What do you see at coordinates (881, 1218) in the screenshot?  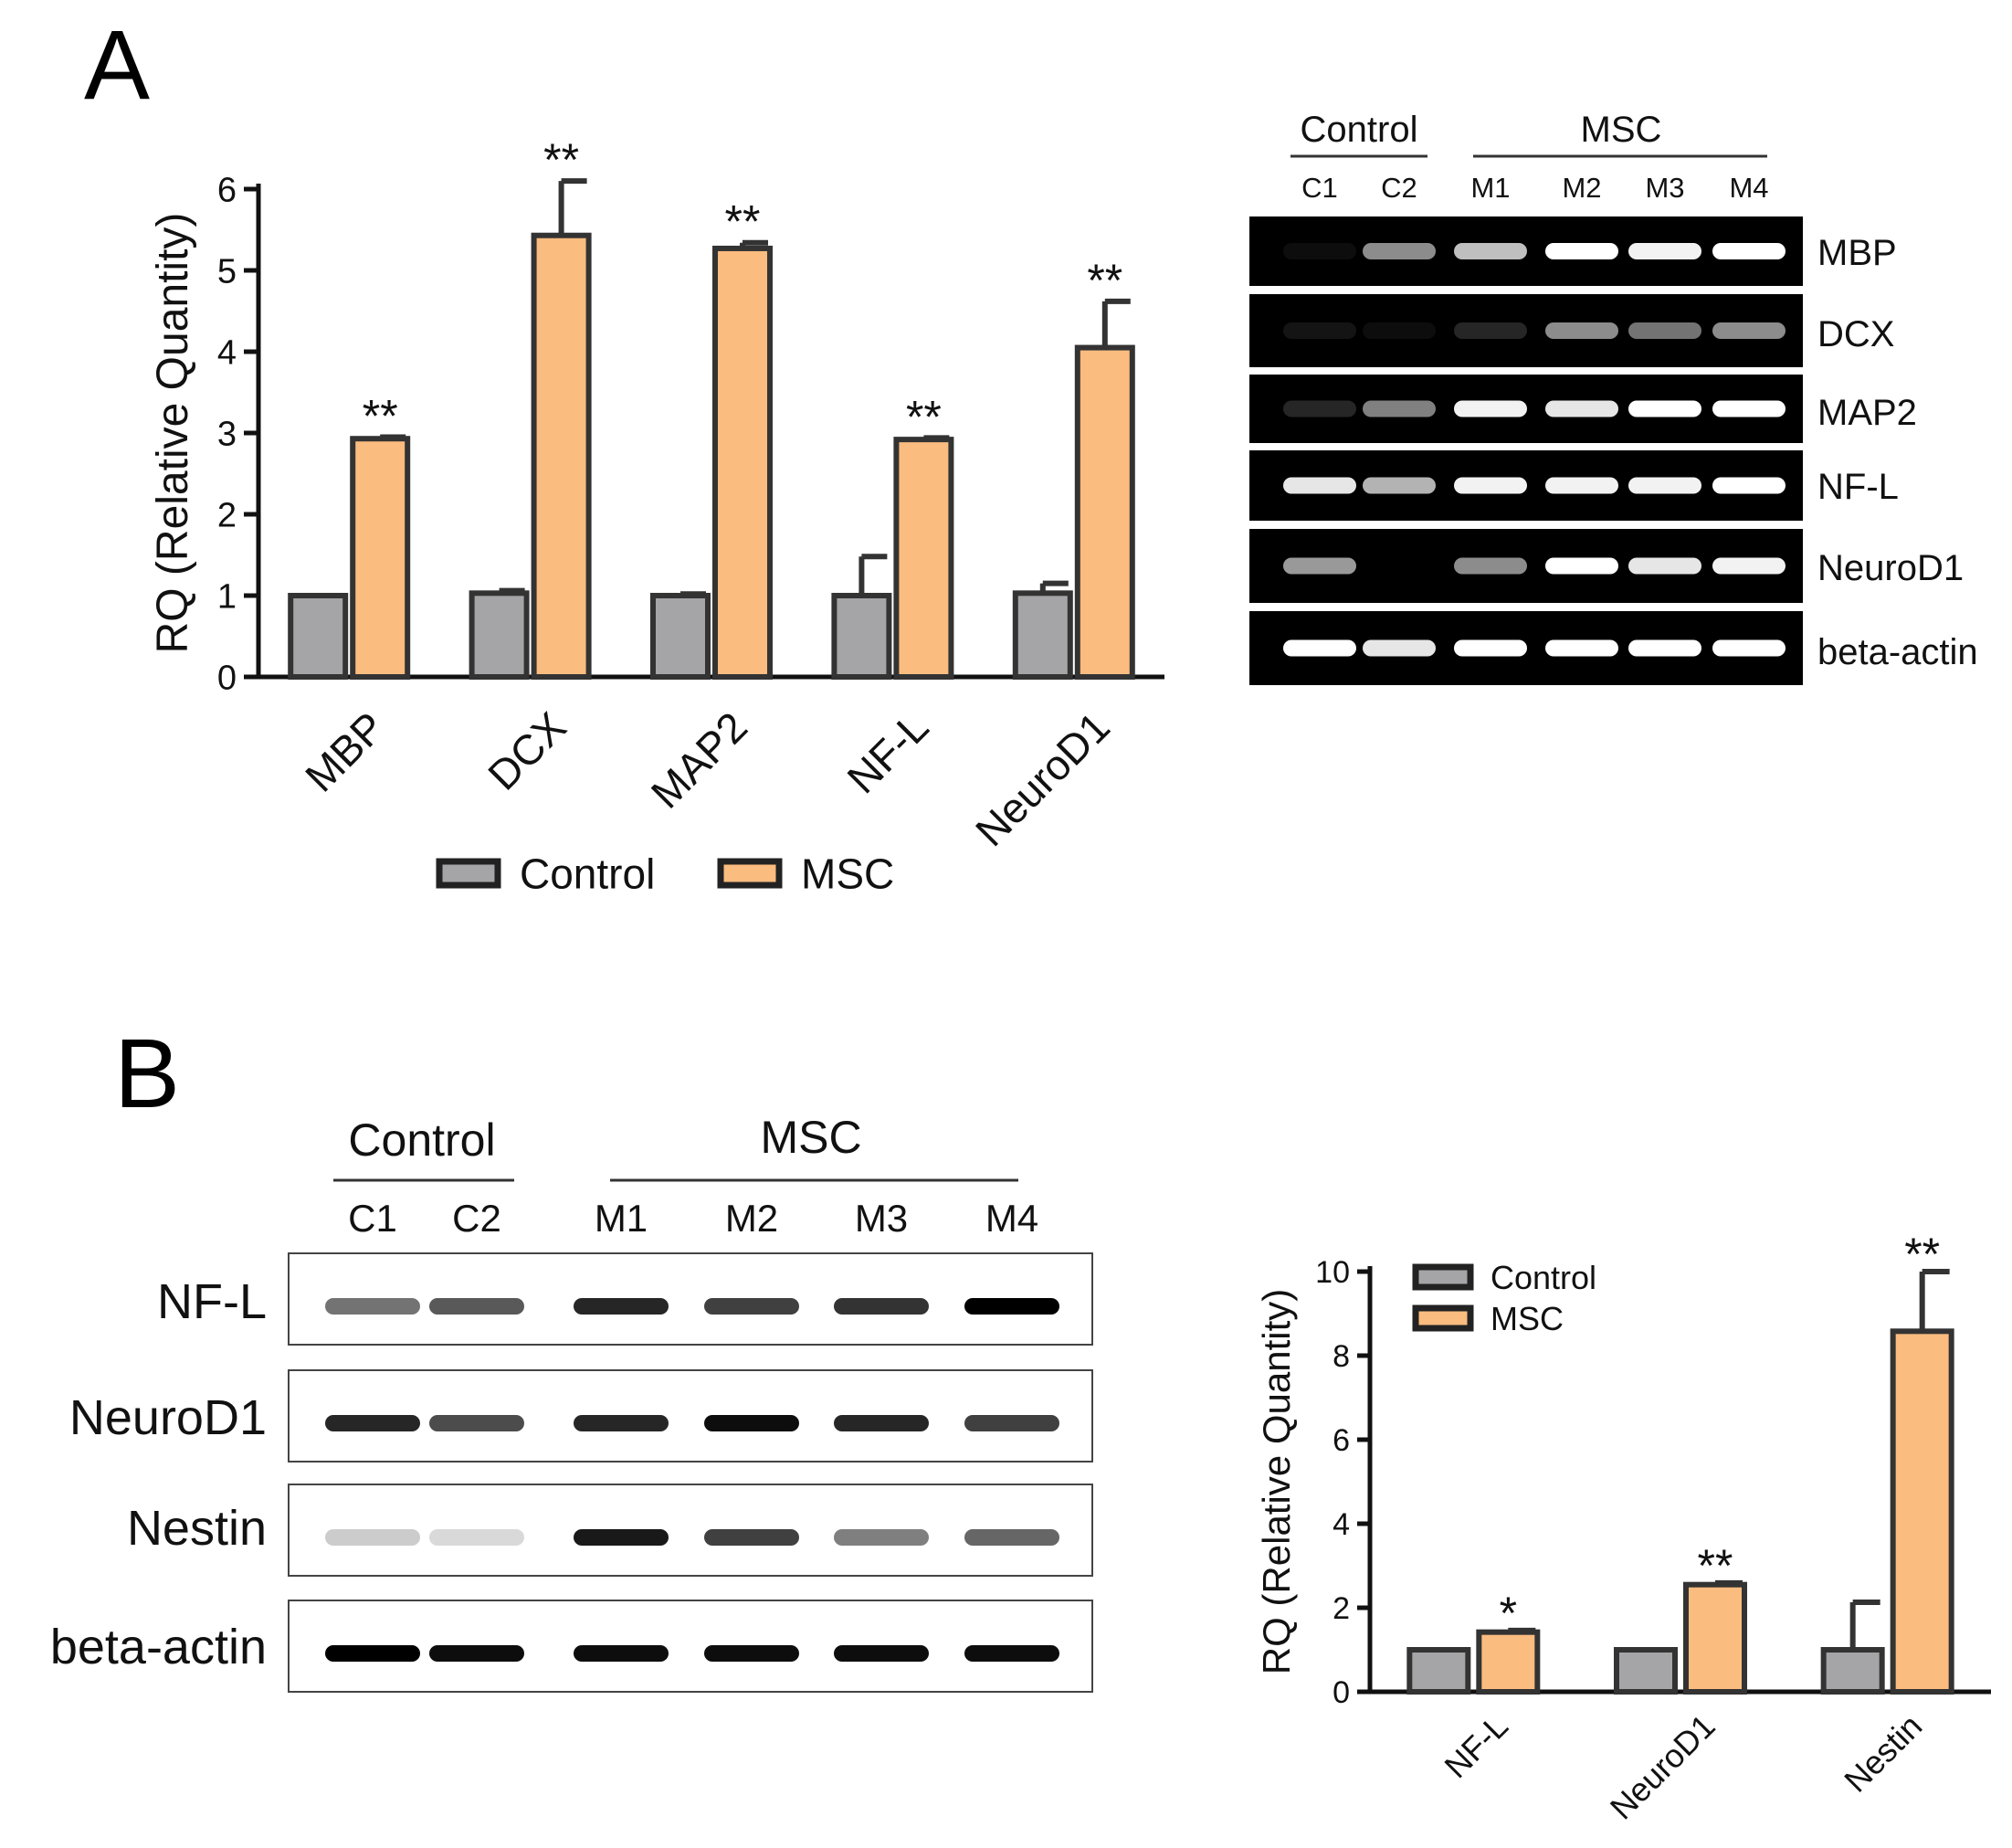 I see `blot-lane-label: M3` at bounding box center [881, 1218].